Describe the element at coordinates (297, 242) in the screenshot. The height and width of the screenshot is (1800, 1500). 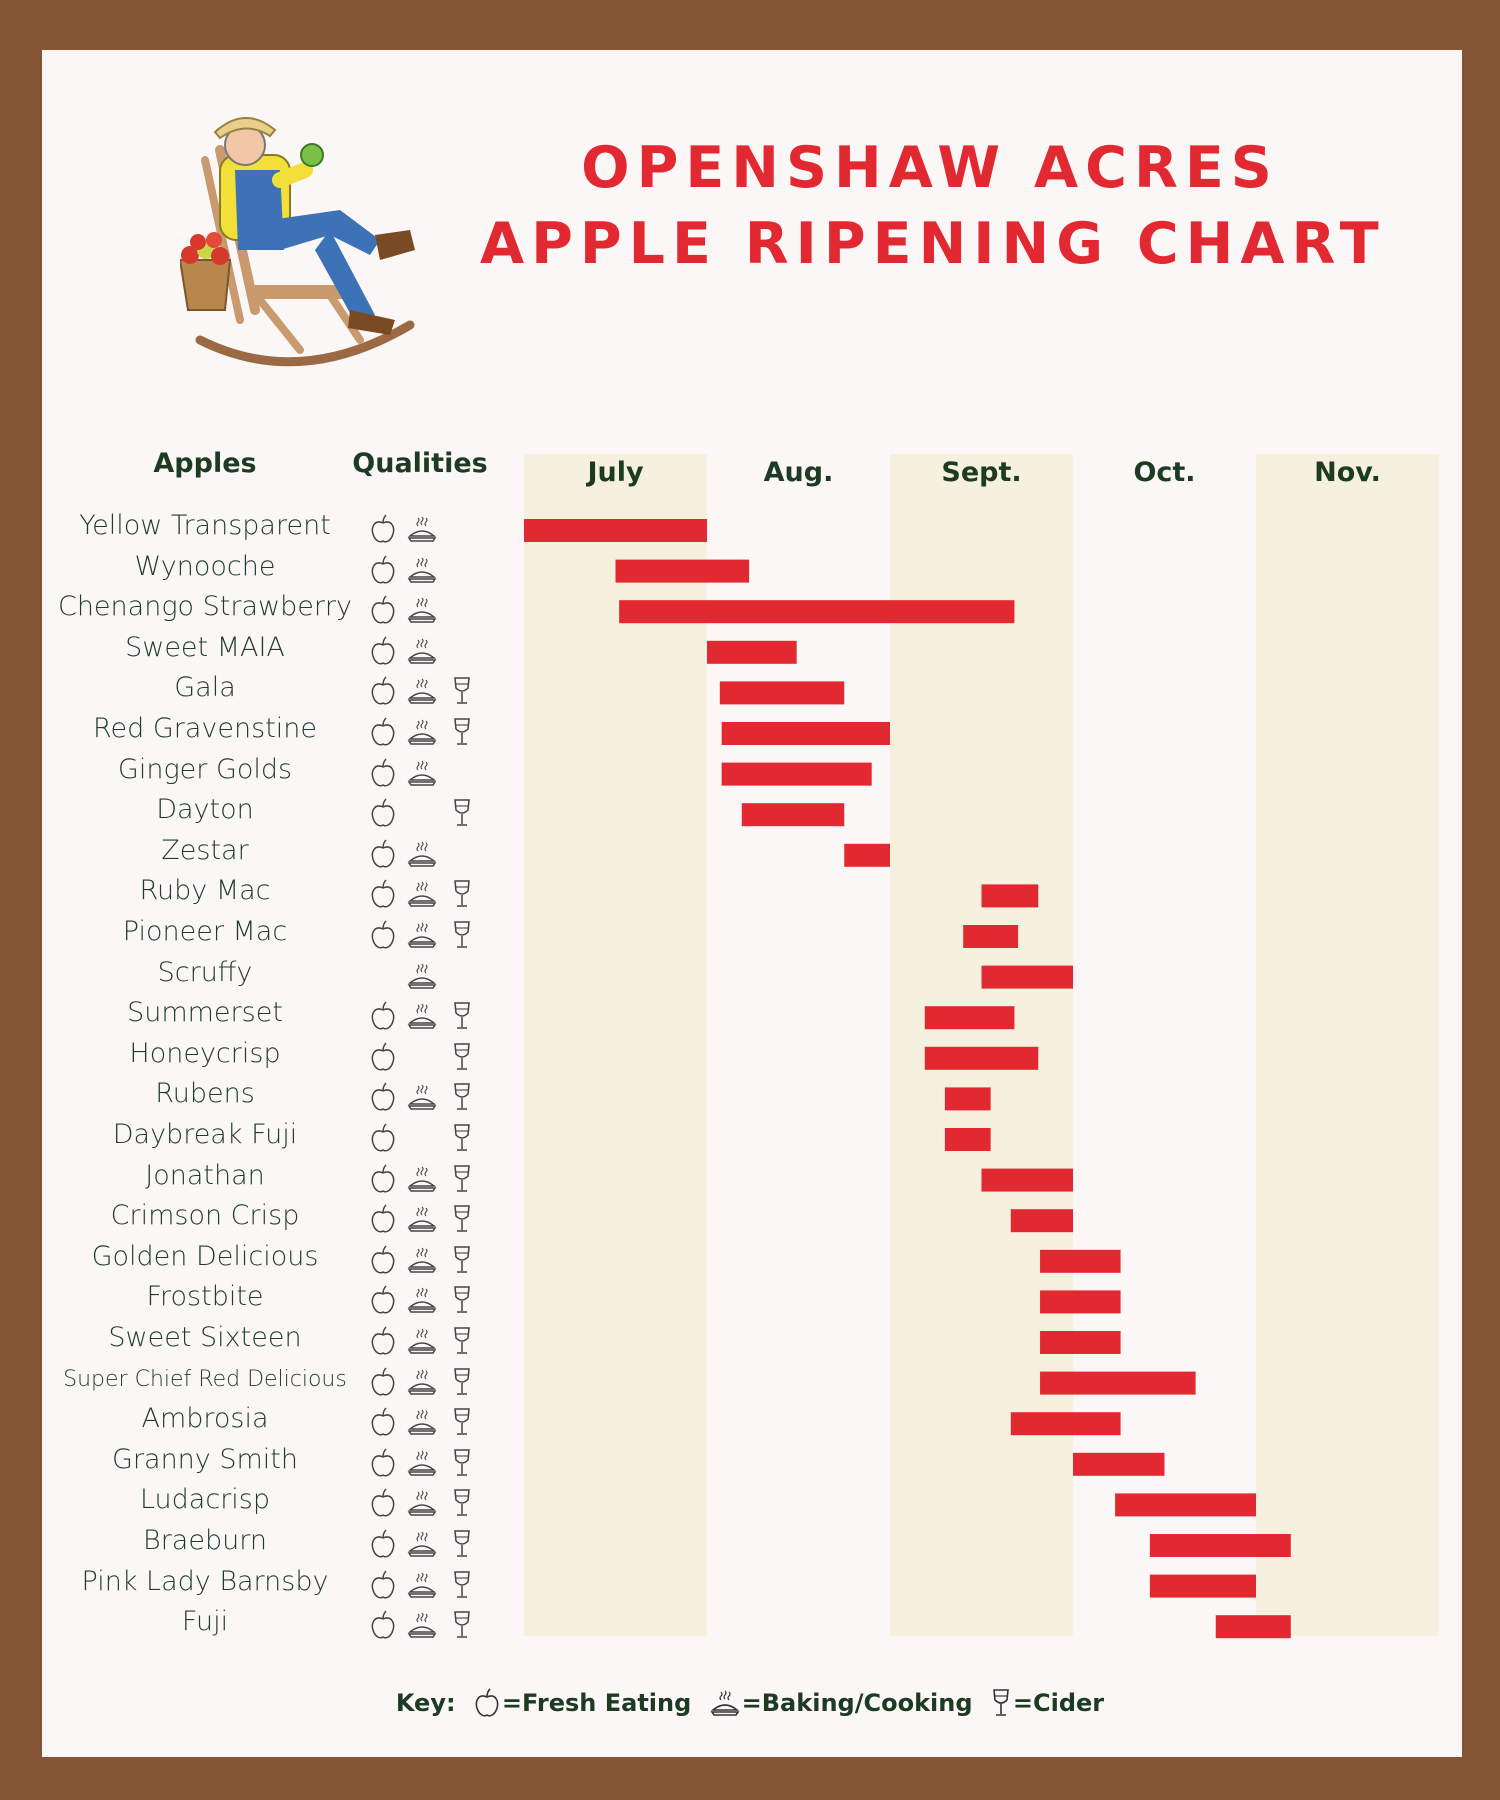
I see `farmer-rocking-chair-illustration` at that location.